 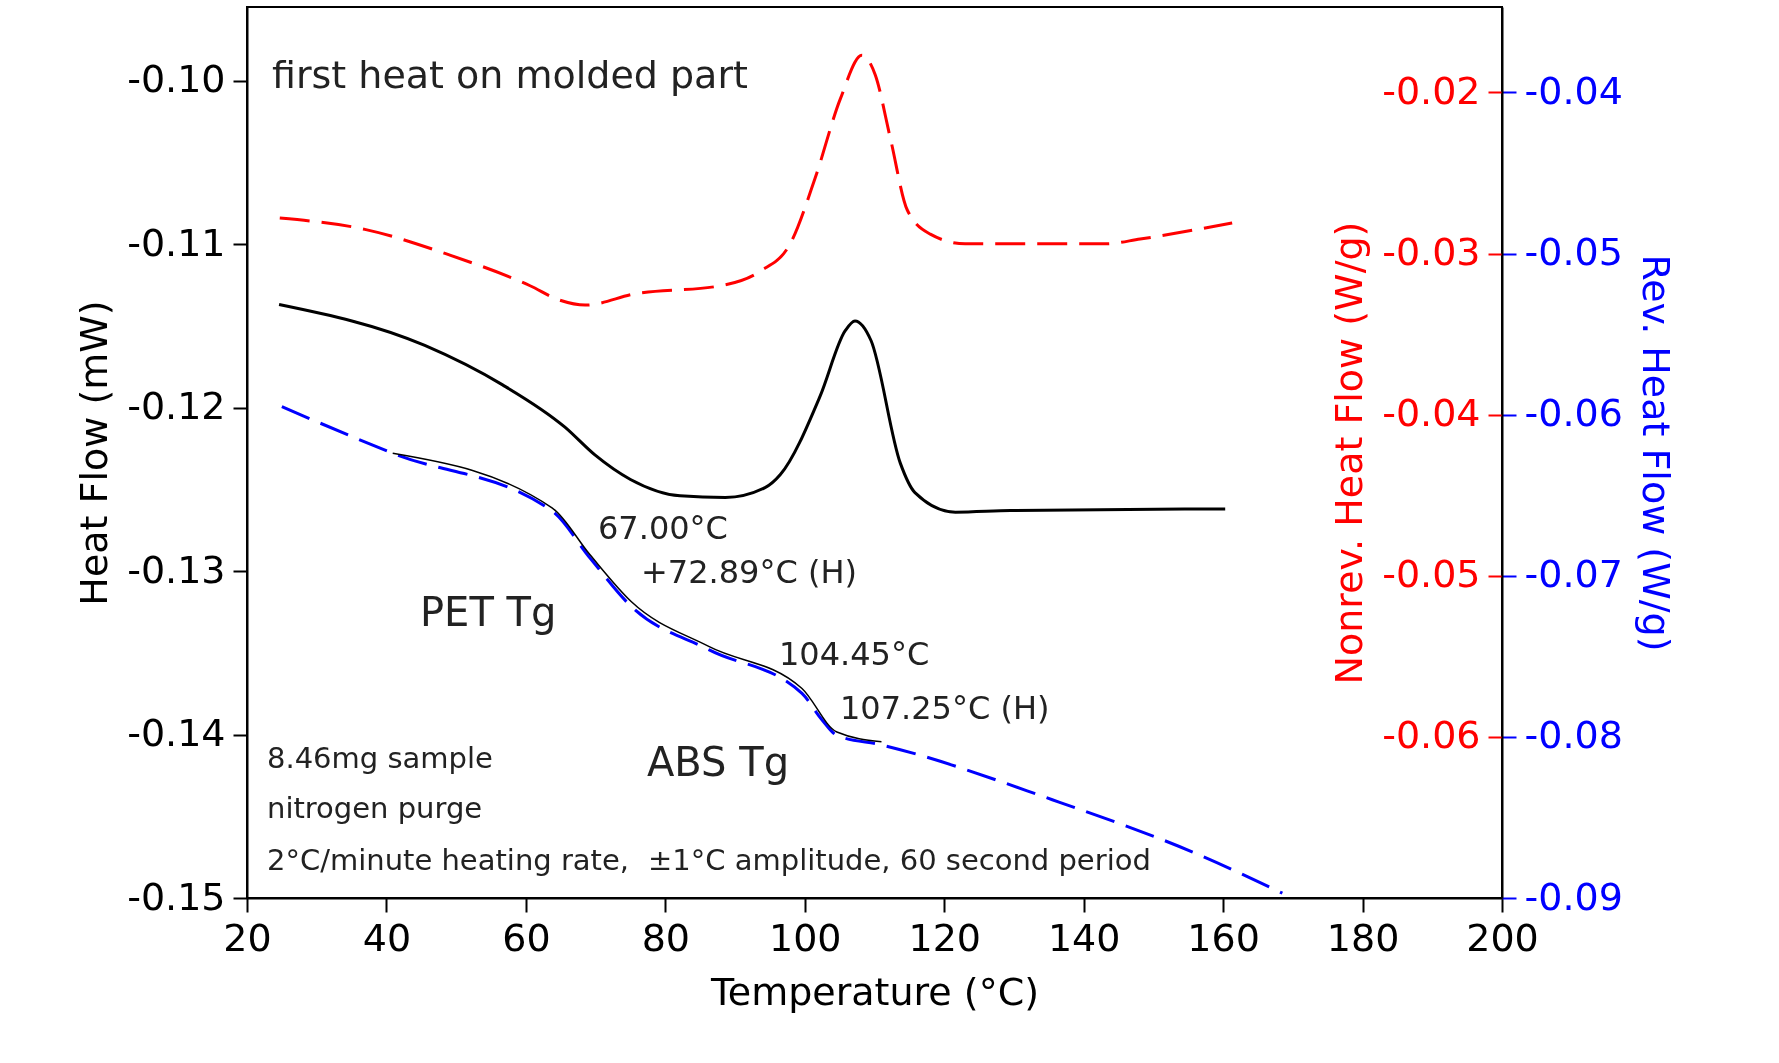 I want to click on y-tick-label: -0.12, so click(x=176, y=406).